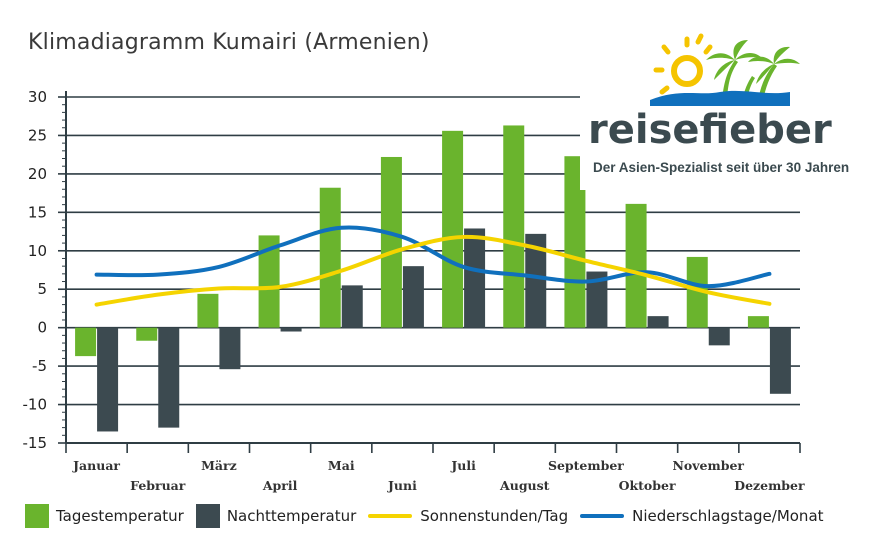 This screenshot has width=870, height=550. I want to click on legend-label: Tagestemperatur, so click(120, 516).